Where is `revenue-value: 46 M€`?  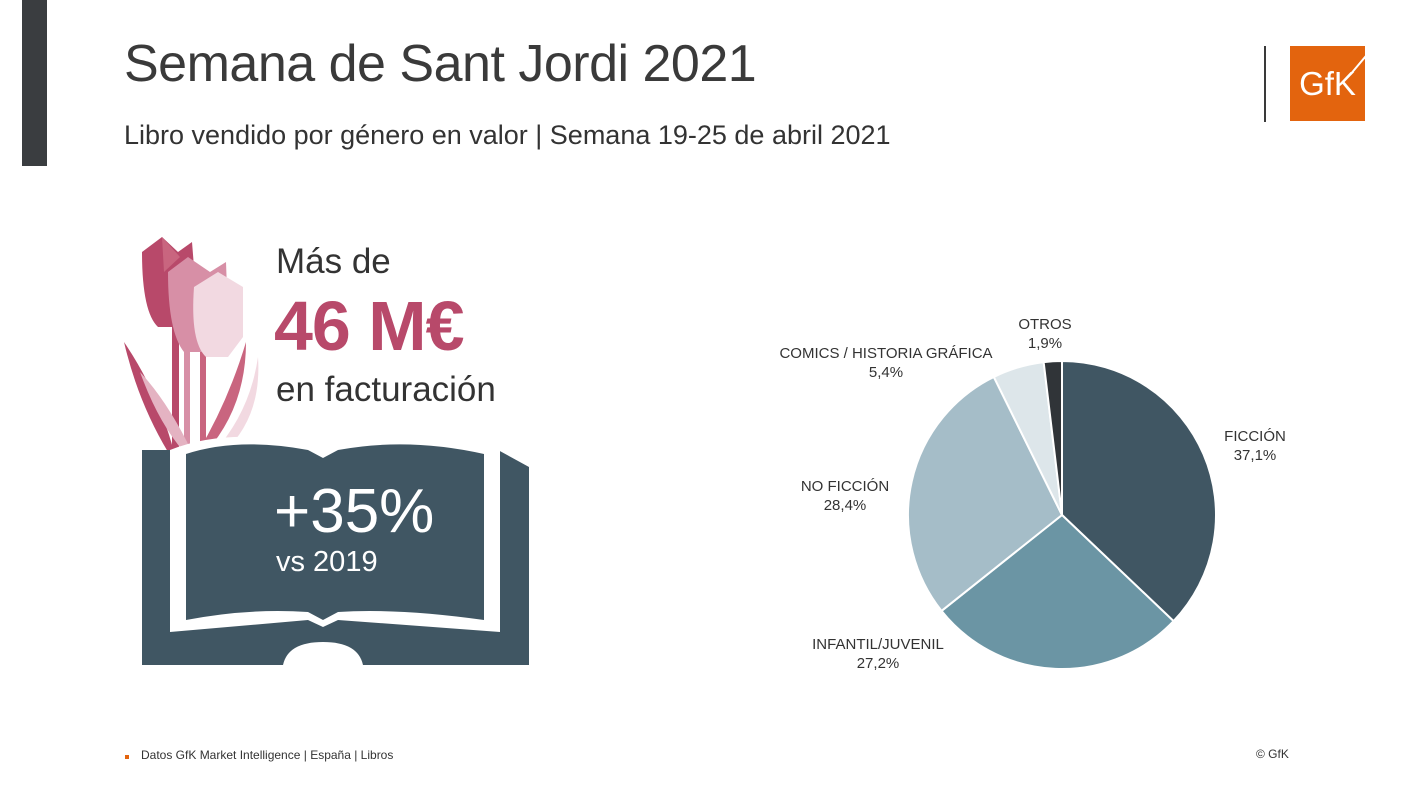
revenue-value: 46 M€ is located at coordinates (369, 326).